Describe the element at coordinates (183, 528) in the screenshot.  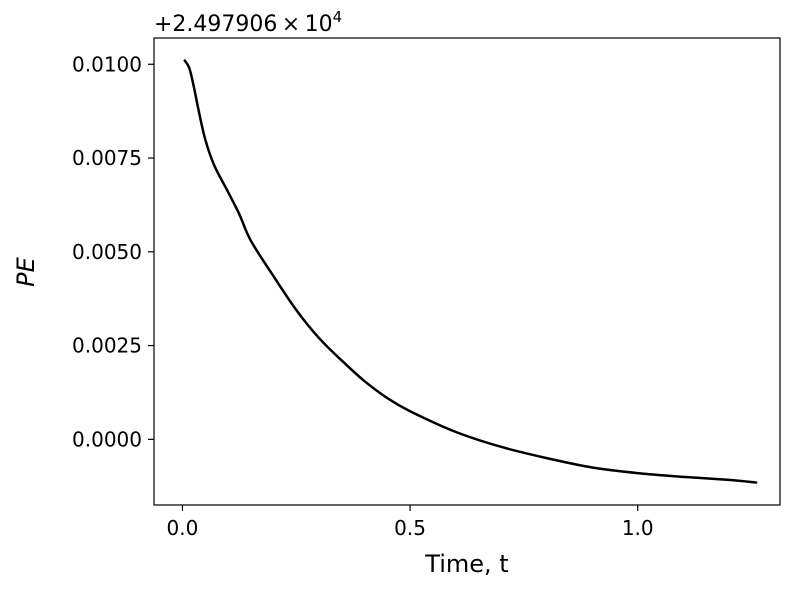
I see `x-tick-label: 0.0` at that location.